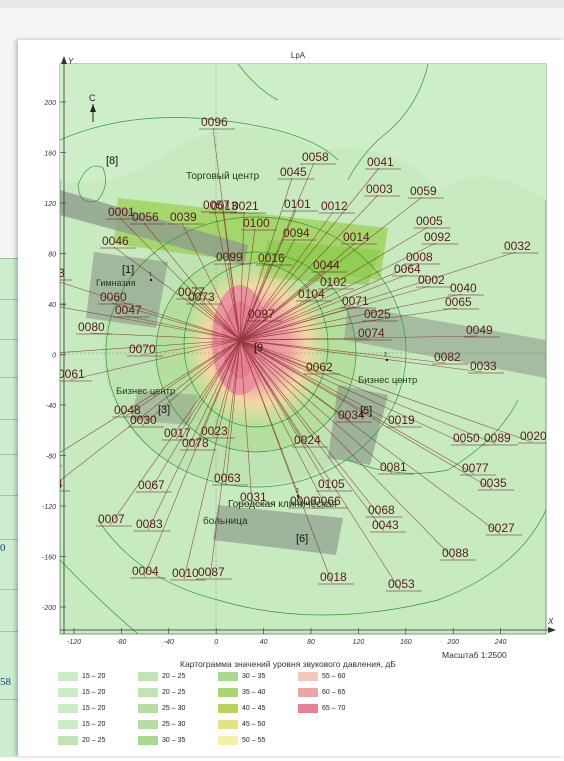  Describe the element at coordinates (293, 172) in the screenshot. I see `source-label-0045: 0045` at that location.